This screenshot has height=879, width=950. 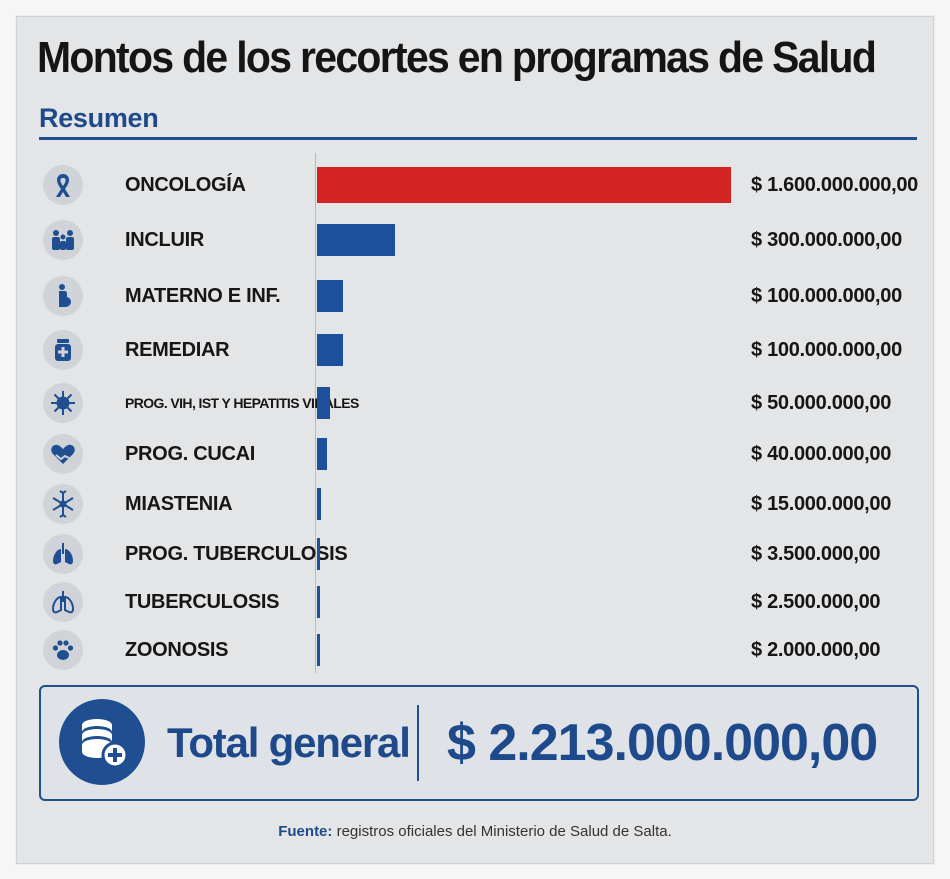 What do you see at coordinates (63, 602) in the screenshot?
I see `lungs-outline-icon` at bounding box center [63, 602].